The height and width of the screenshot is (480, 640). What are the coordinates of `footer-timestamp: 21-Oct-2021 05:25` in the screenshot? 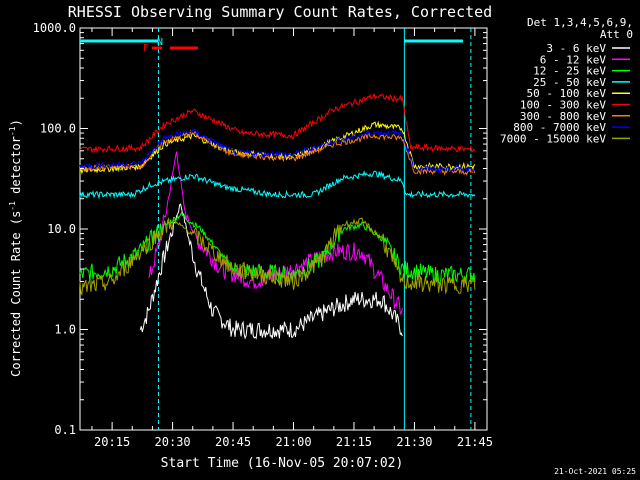 It's located at (595, 471).